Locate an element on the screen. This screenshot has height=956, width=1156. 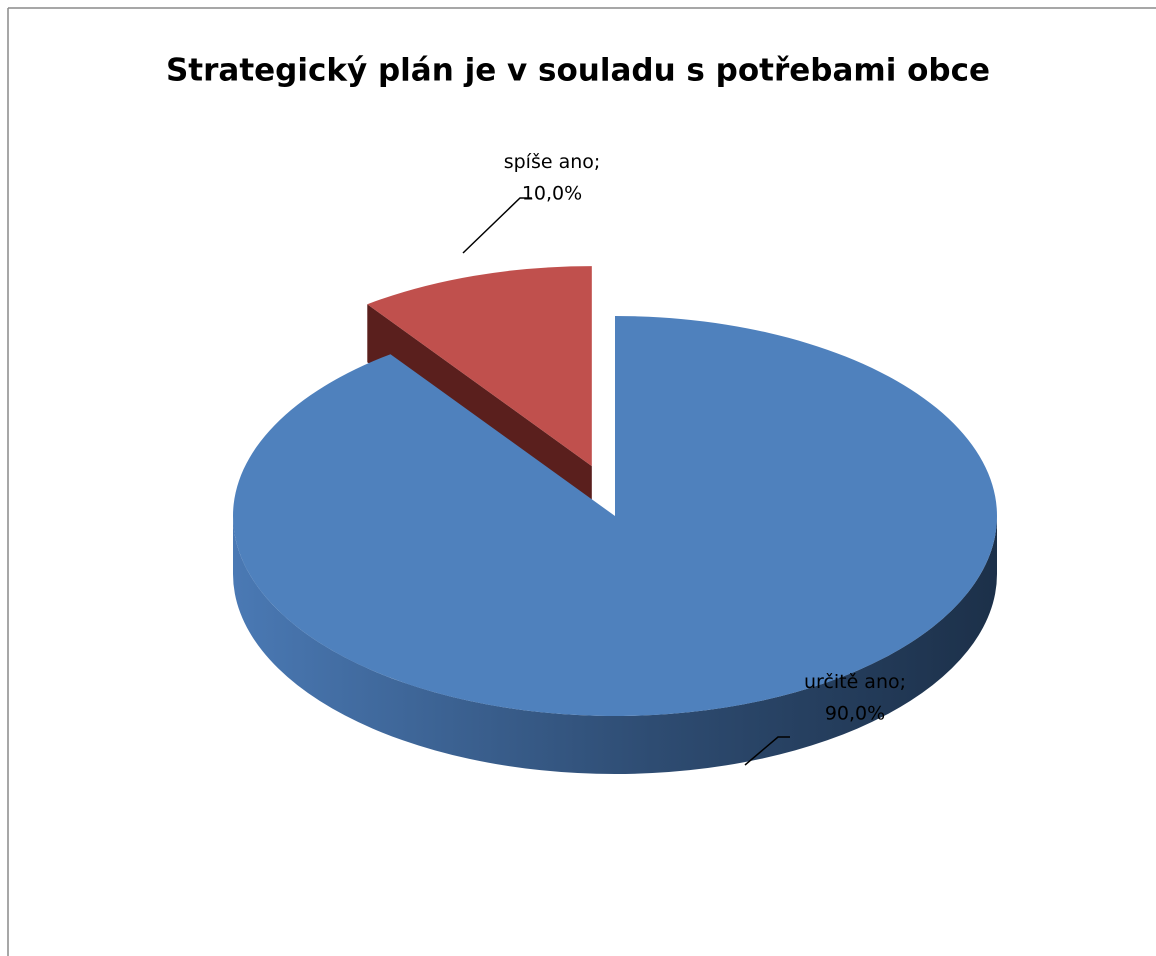
data-label-category: spíše ano; is located at coordinates (552, 162).